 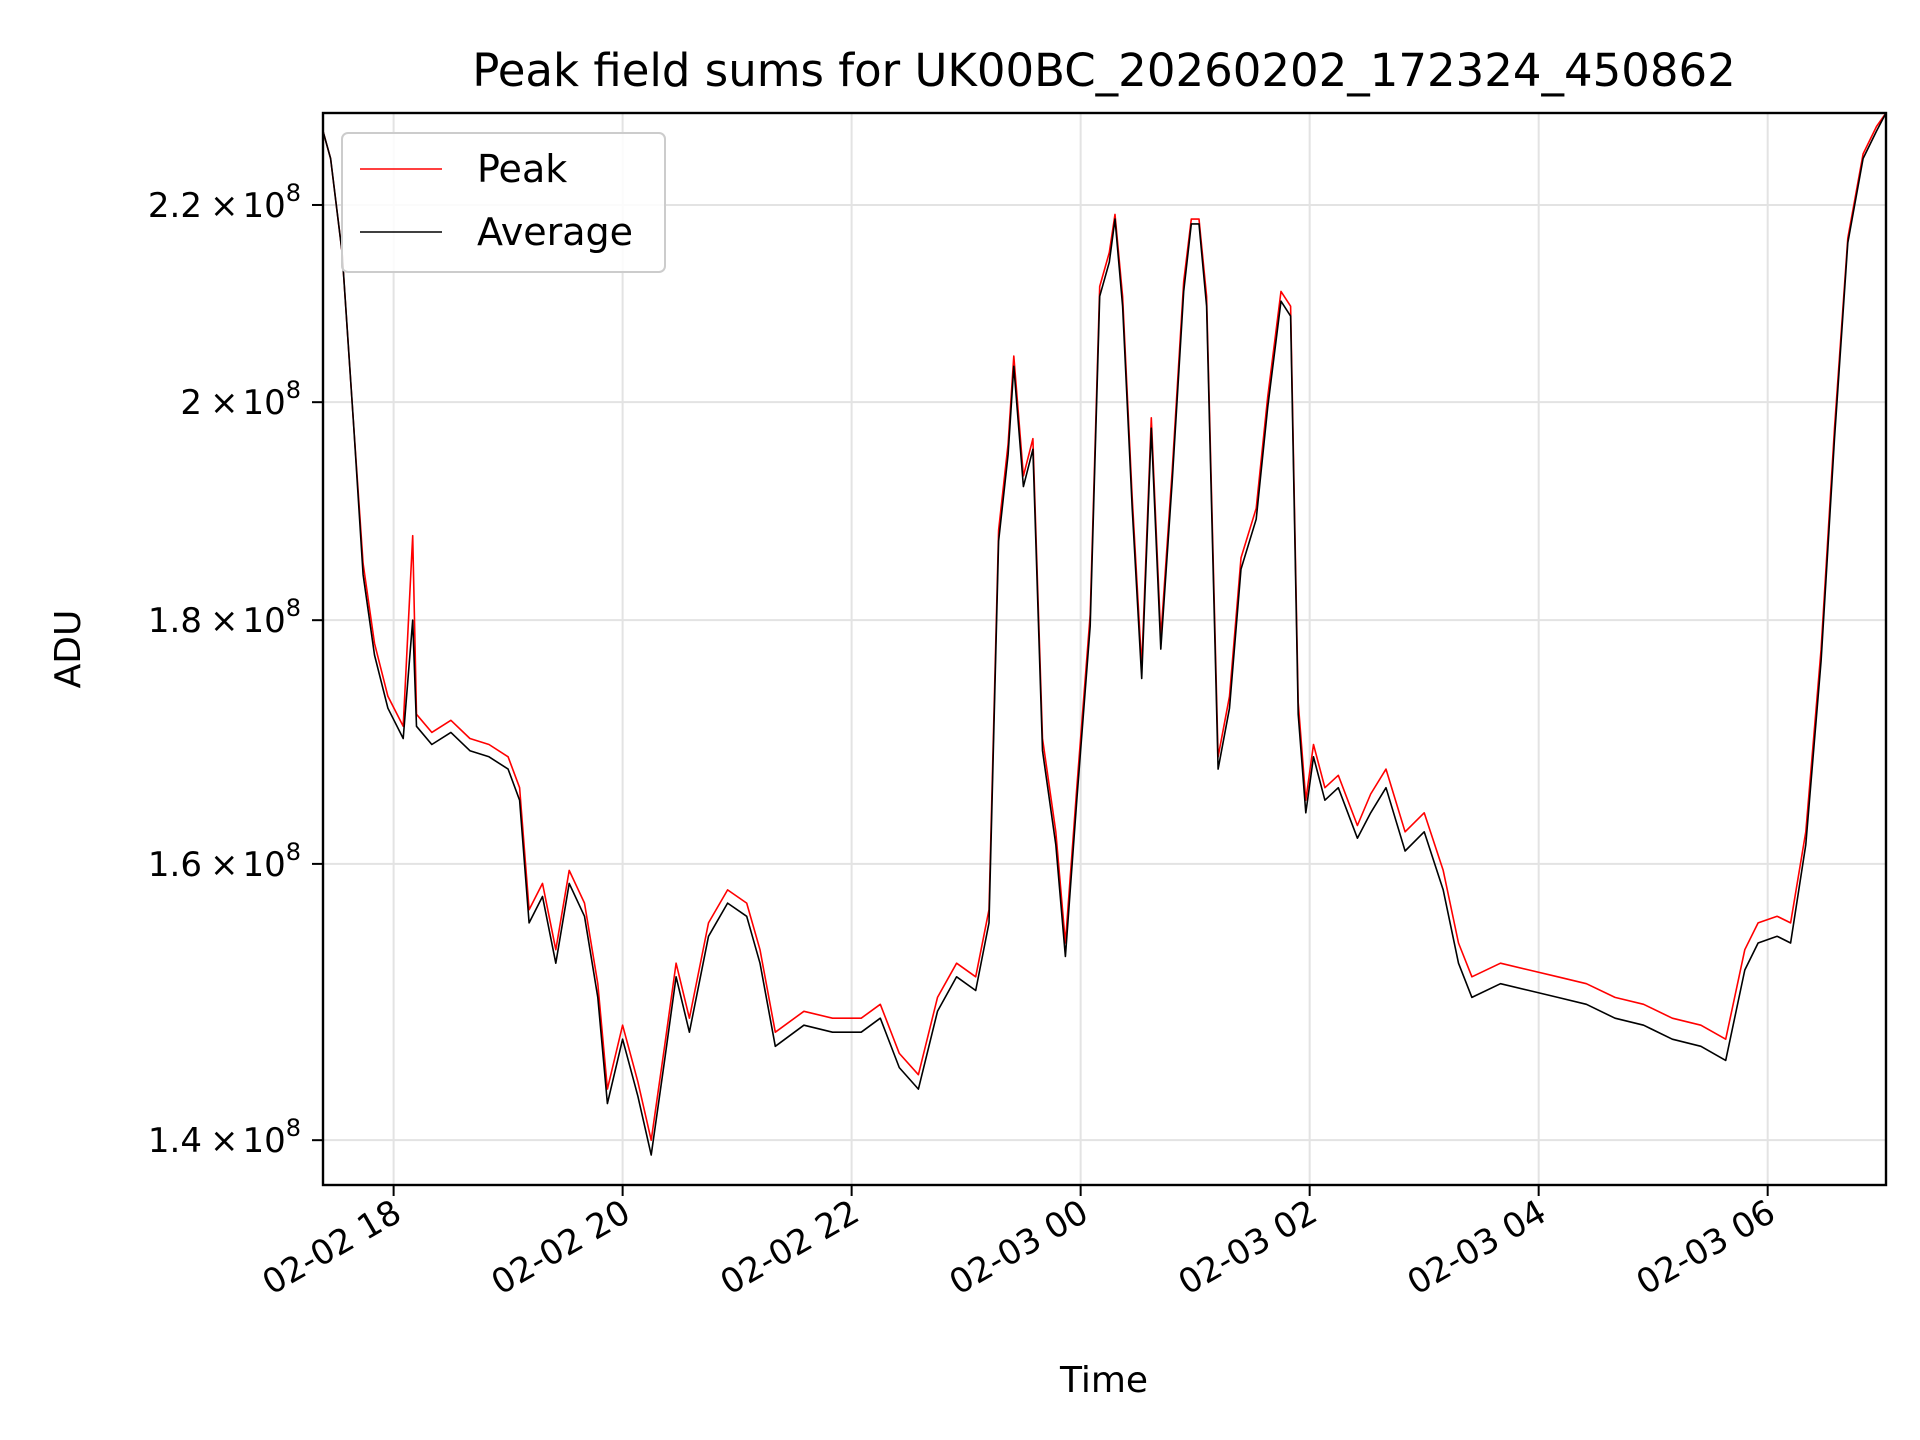 What do you see at coordinates (68, 649) in the screenshot?
I see `y-axis-label: ADU` at bounding box center [68, 649].